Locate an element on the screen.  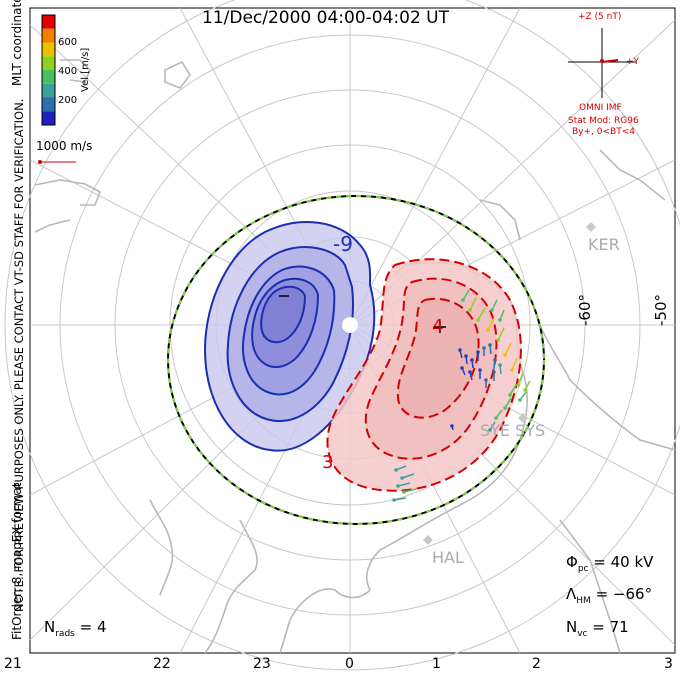
contour-label-pos-min: 3 is located at coordinates (328, 462).